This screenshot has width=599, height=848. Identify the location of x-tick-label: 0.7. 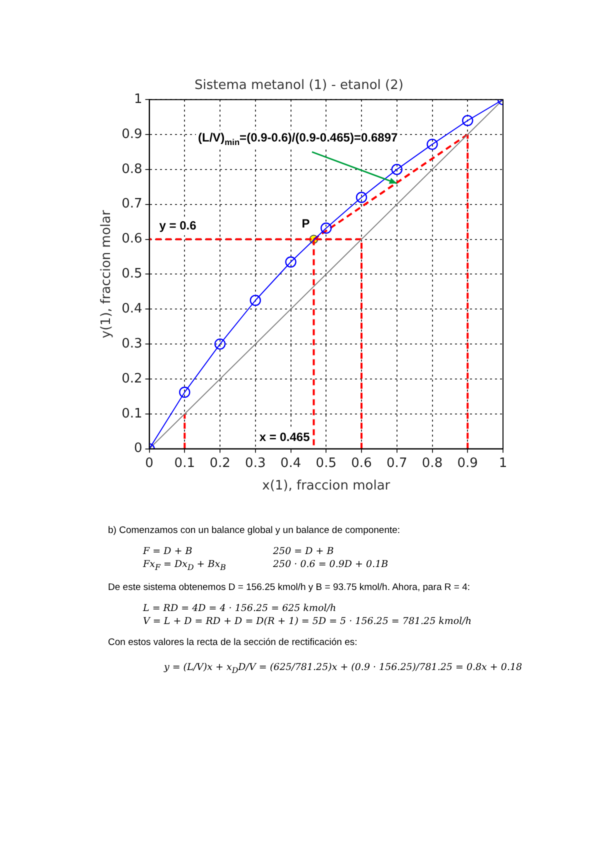
(397, 463).